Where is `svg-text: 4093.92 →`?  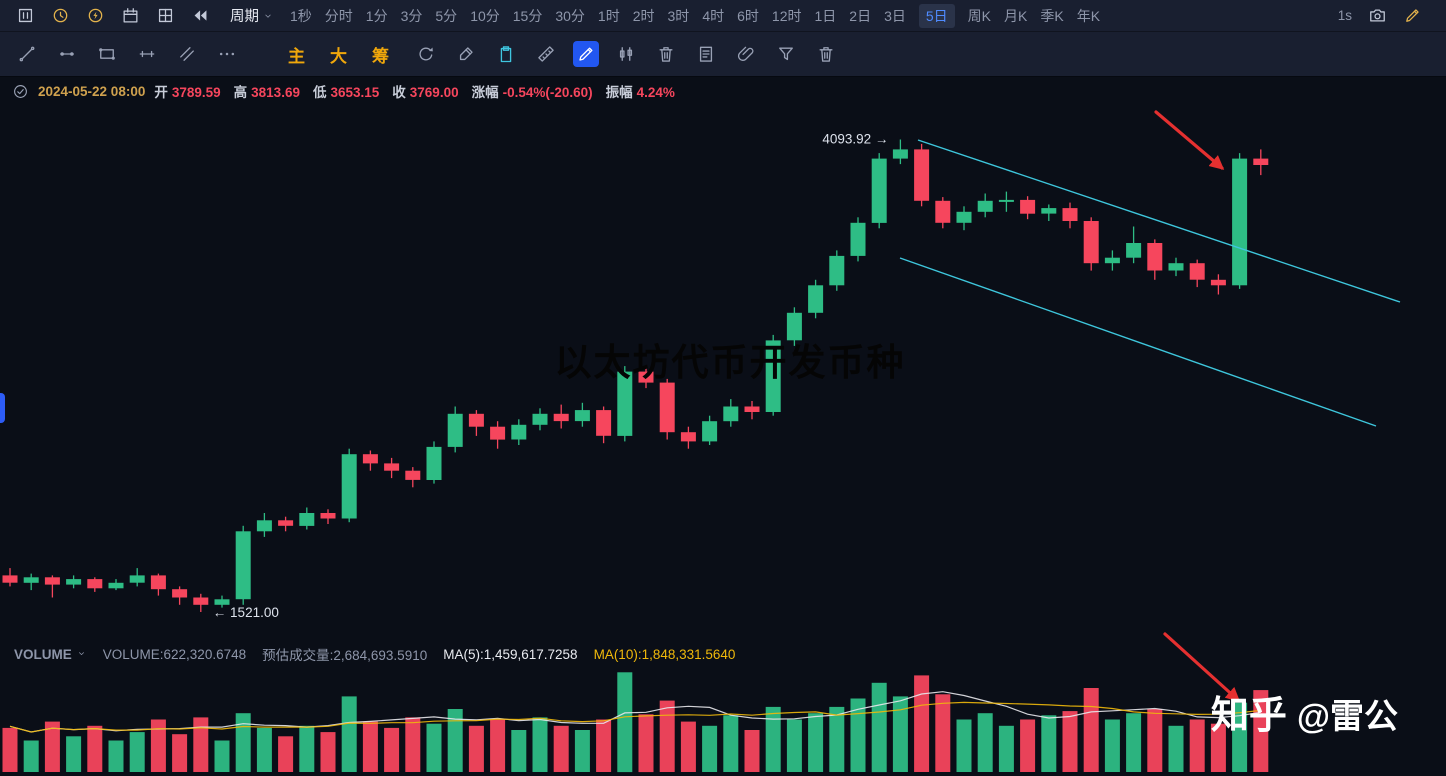 svg-text: 4093.92 → is located at coordinates (855, 139).